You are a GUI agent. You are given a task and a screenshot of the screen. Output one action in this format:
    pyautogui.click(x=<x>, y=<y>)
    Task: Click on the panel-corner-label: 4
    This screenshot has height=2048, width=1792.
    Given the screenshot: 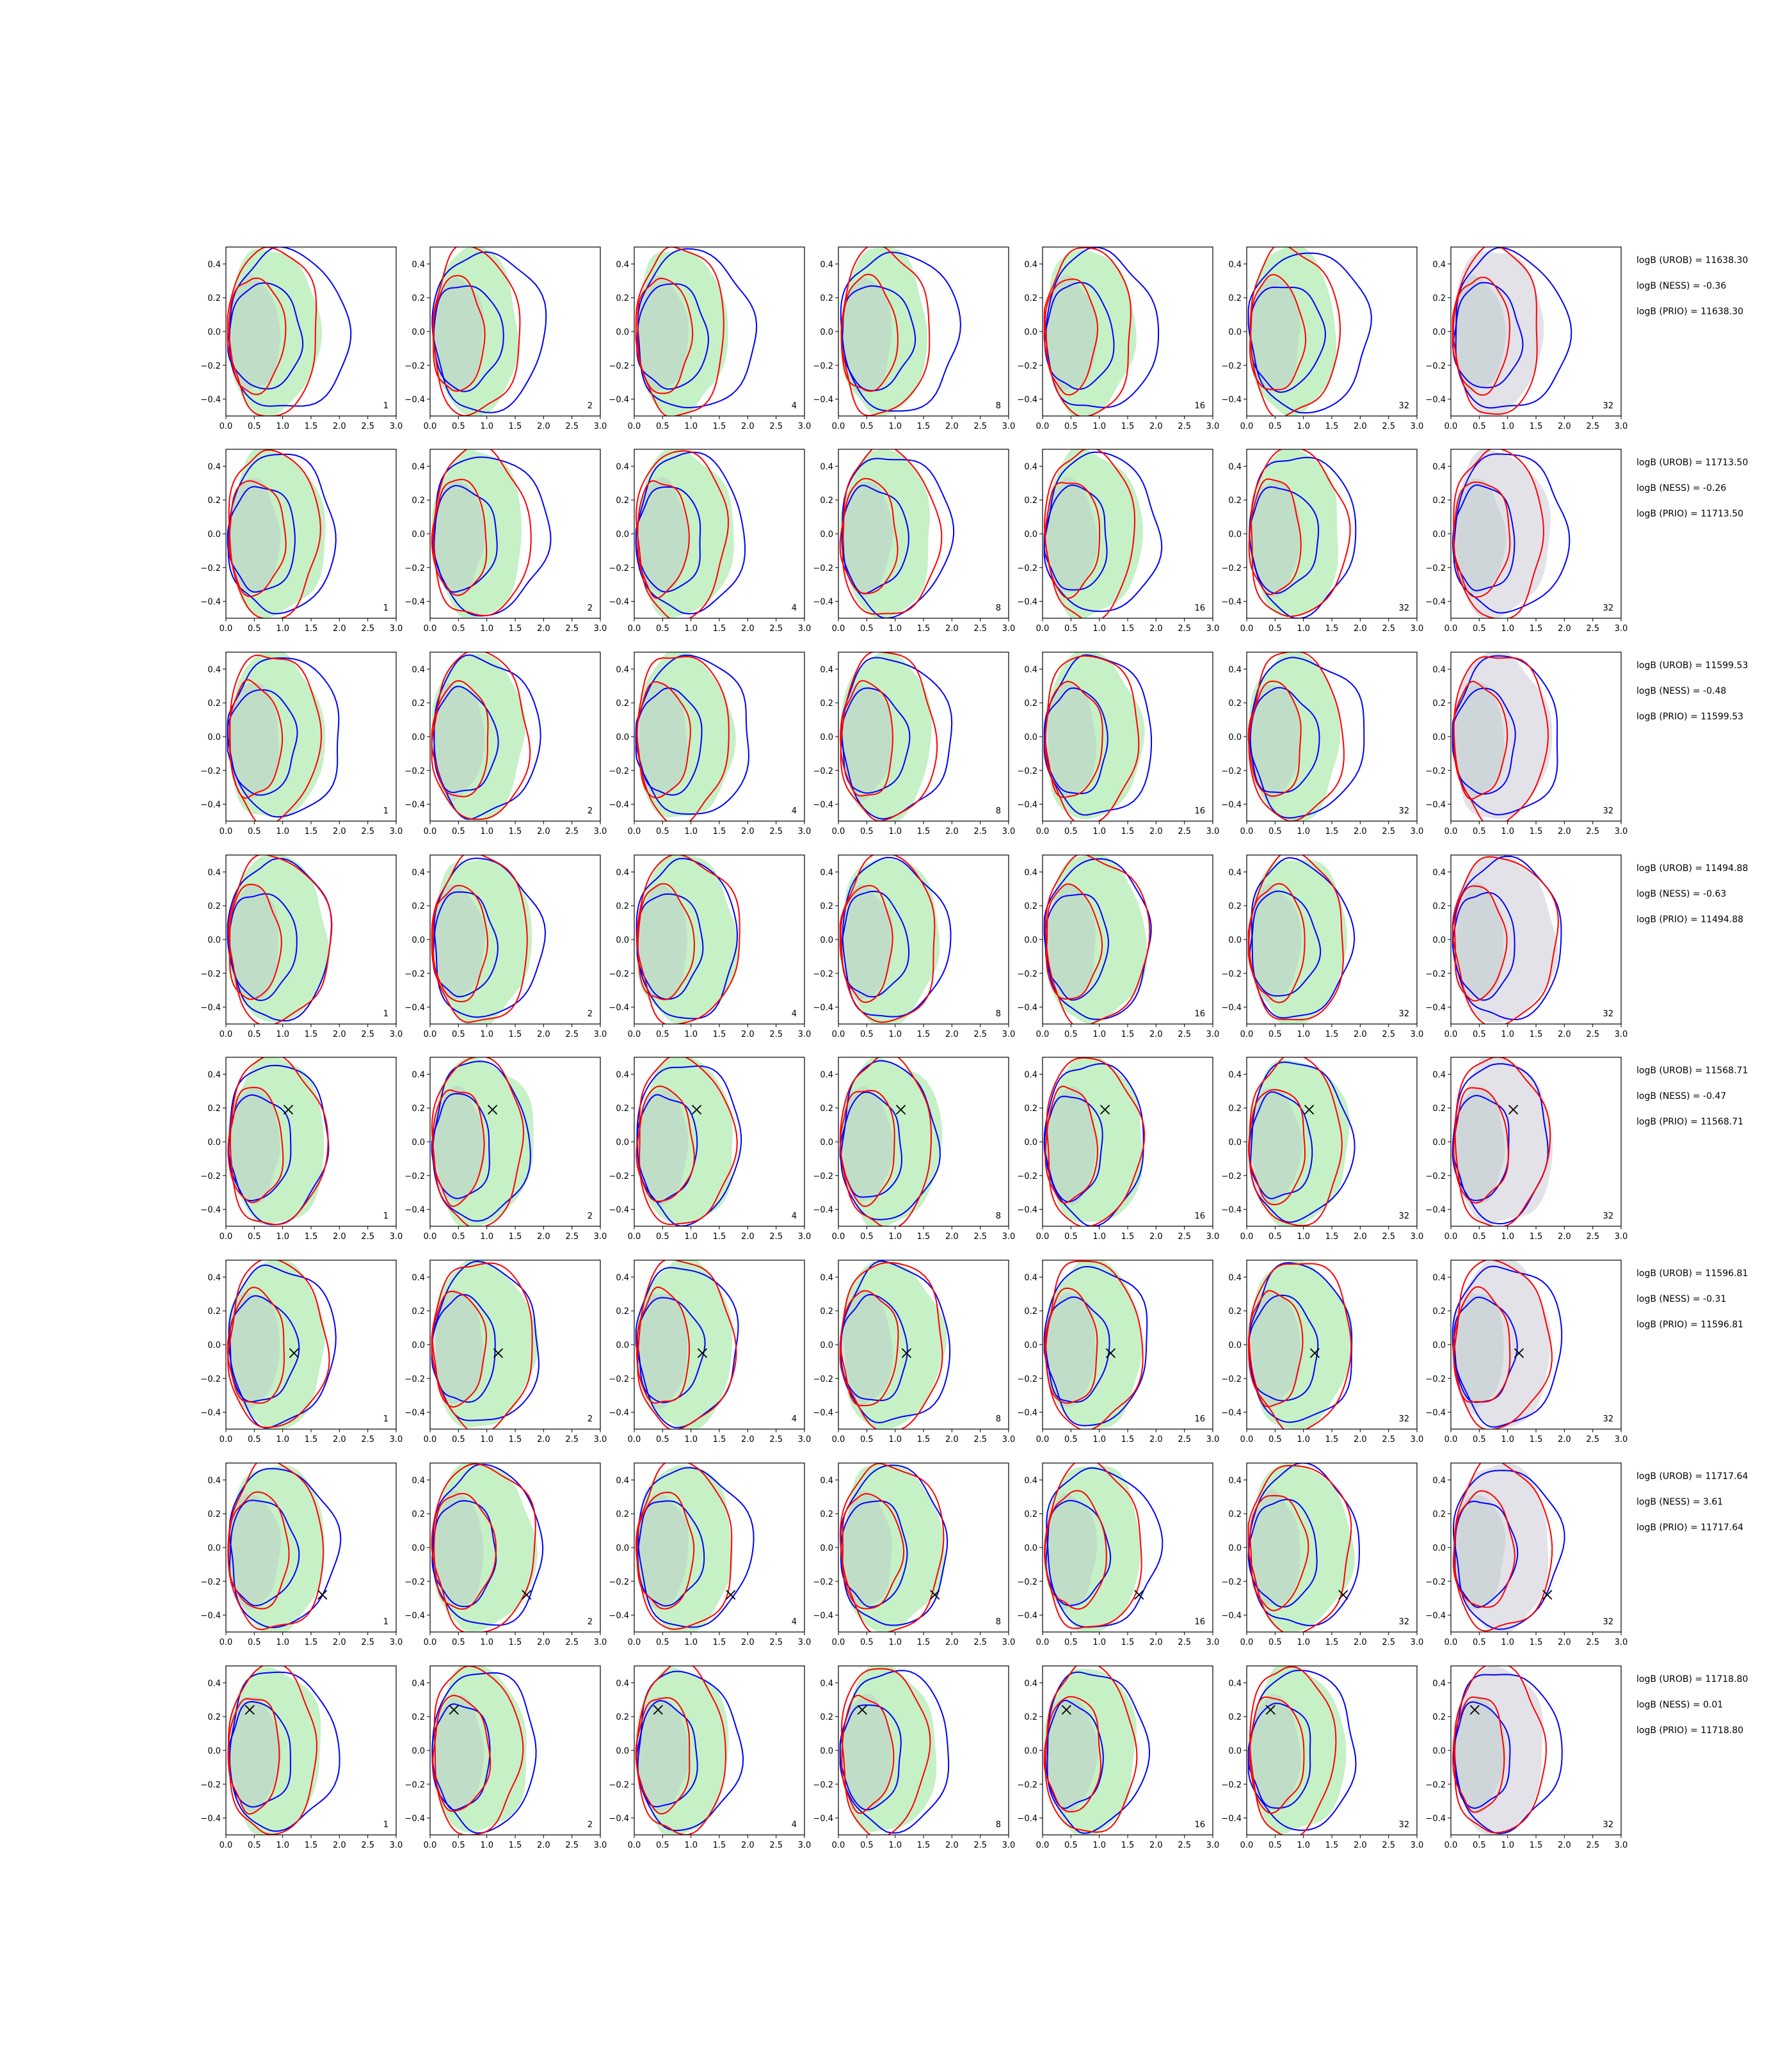 What is the action you would take?
    pyautogui.click(x=794, y=406)
    